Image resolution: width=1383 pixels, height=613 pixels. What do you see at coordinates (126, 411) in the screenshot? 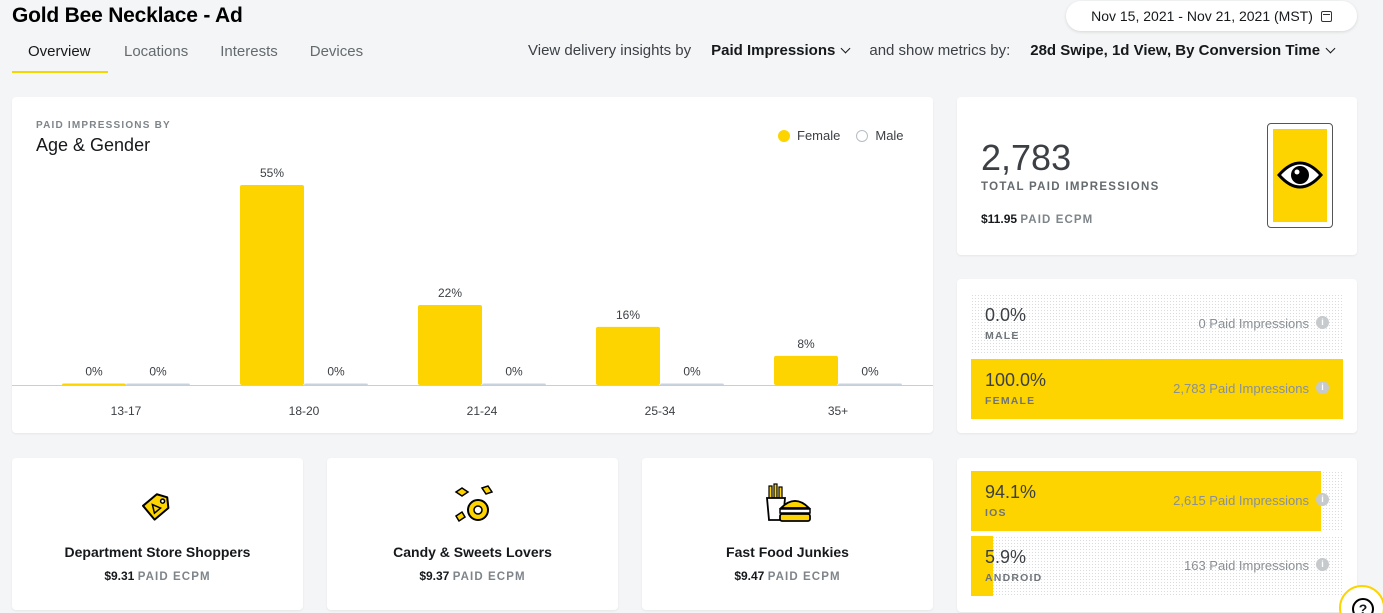
I see `x-tick-label-13-17: 13-17` at bounding box center [126, 411].